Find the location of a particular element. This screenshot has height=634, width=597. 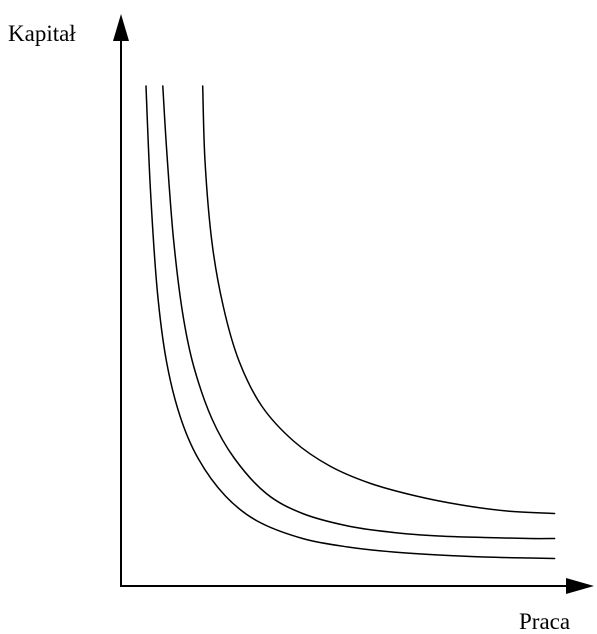

x-axis-label: Praca is located at coordinates (544, 621).